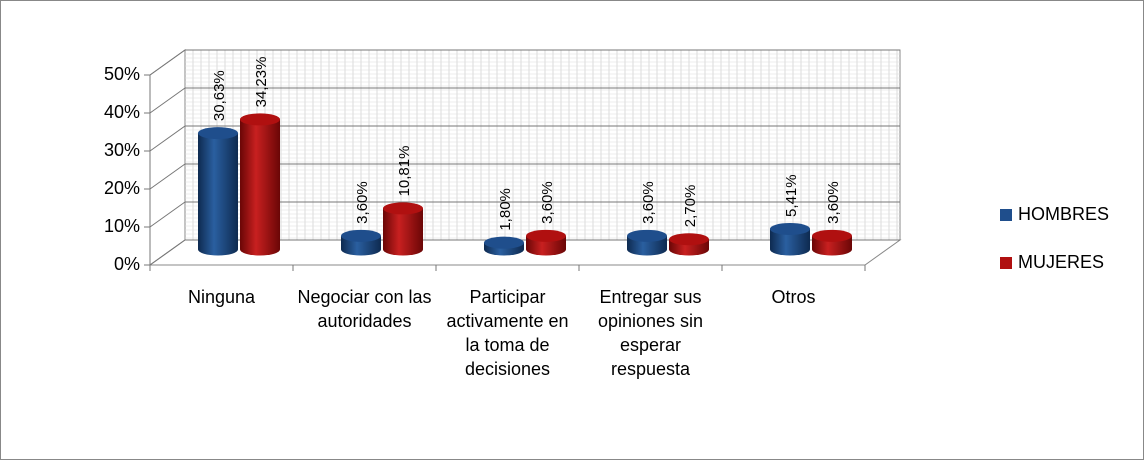  I want to click on y-tick-label: 50%, so click(122, 74).